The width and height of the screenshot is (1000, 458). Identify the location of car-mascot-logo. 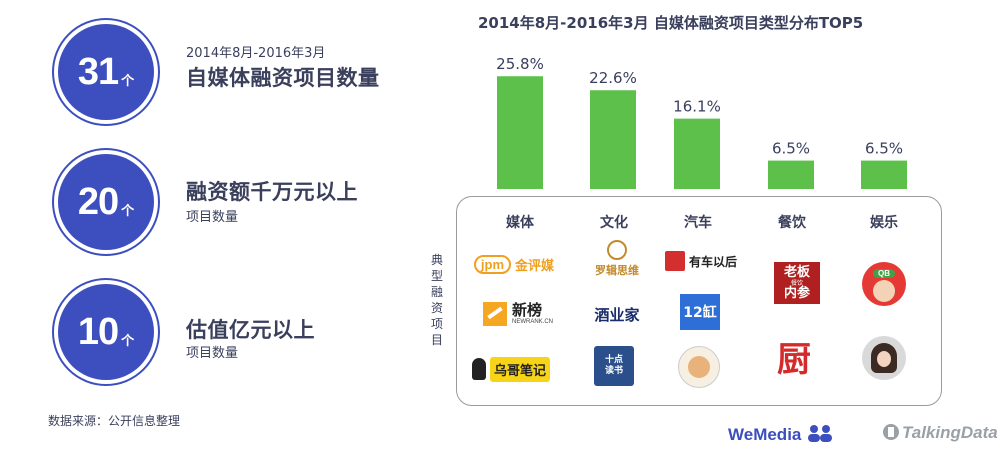
(699, 367).